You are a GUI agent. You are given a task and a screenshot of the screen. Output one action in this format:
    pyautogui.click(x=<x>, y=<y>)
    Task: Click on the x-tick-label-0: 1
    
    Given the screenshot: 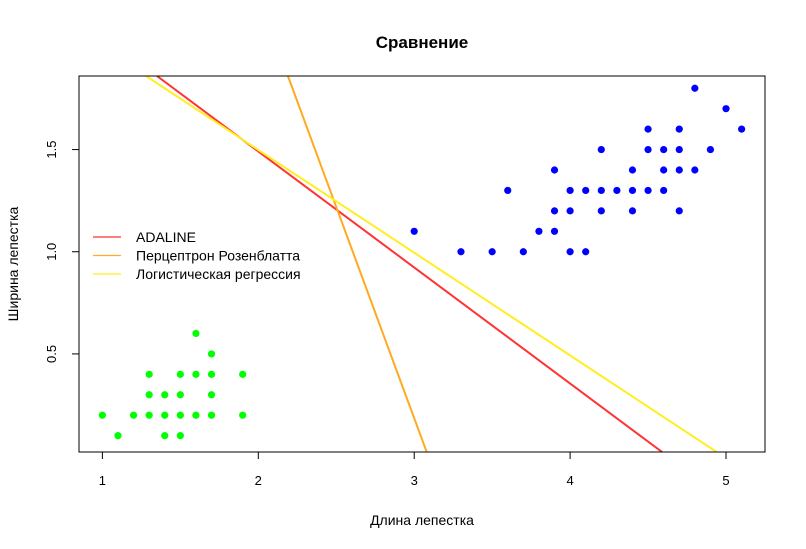 What is the action you would take?
    pyautogui.click(x=102, y=480)
    